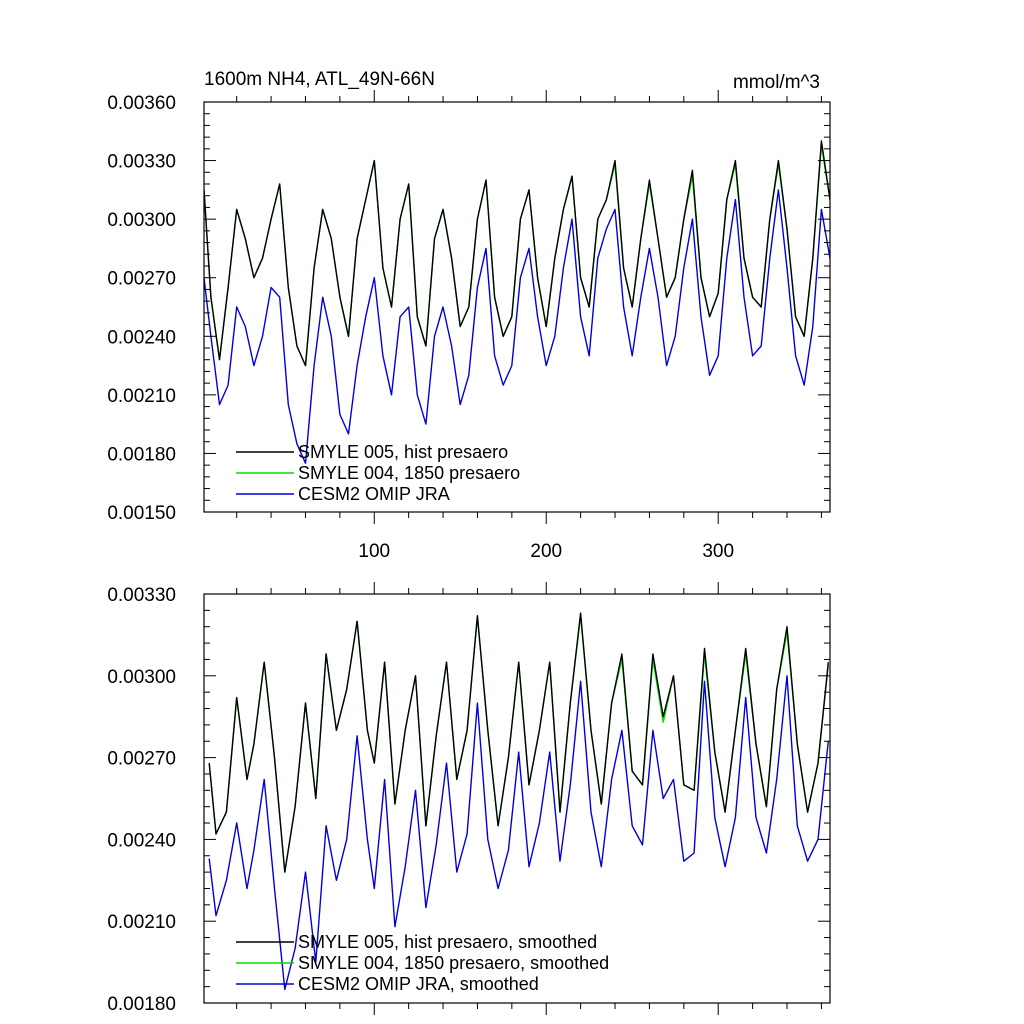  I want to click on chart-title: 1600m NH4, ATL_49N-66N, so click(319, 79).